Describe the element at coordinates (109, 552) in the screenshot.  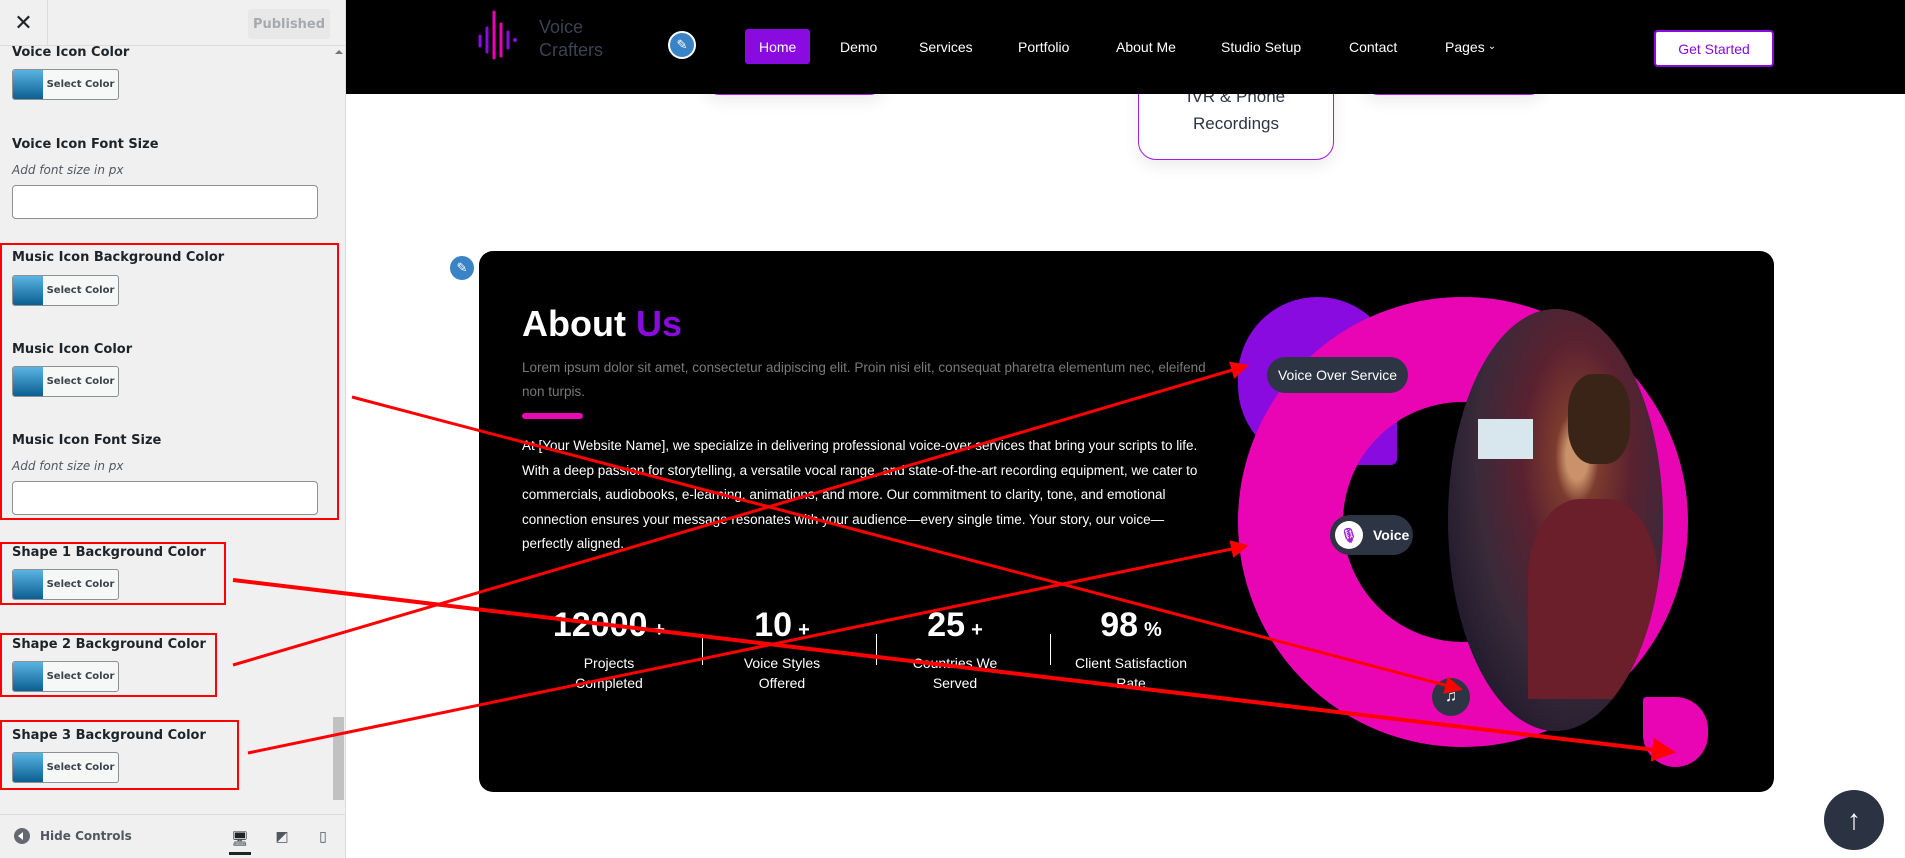
I see `control-label: Shape 1 Background Color` at that location.